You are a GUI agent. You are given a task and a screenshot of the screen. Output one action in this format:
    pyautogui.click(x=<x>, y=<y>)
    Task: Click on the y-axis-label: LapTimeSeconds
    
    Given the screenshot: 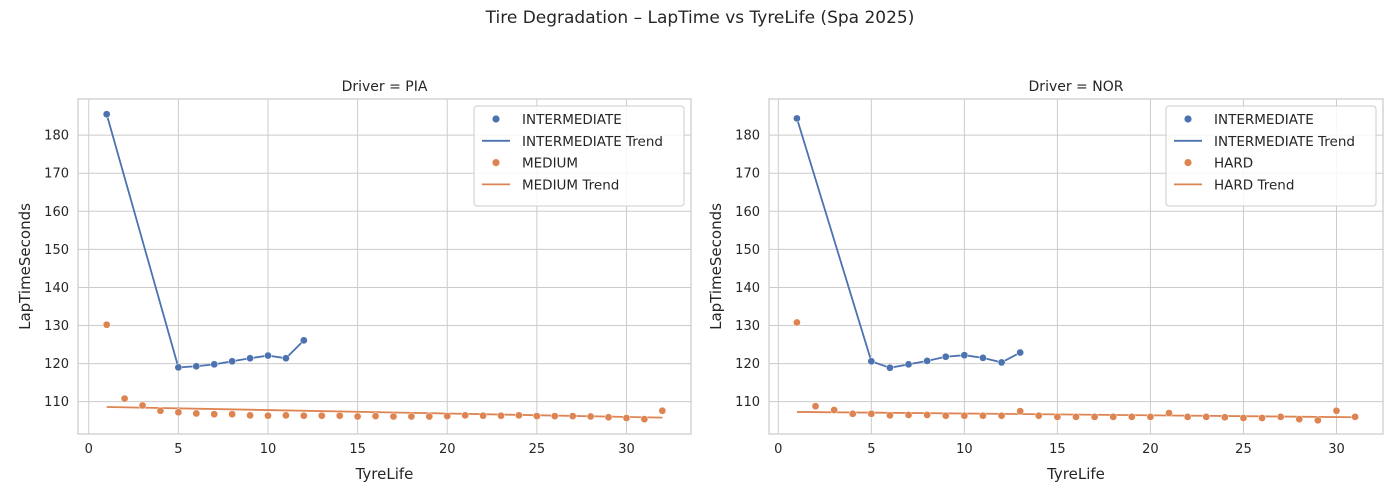 What is the action you would take?
    pyautogui.click(x=25, y=266)
    